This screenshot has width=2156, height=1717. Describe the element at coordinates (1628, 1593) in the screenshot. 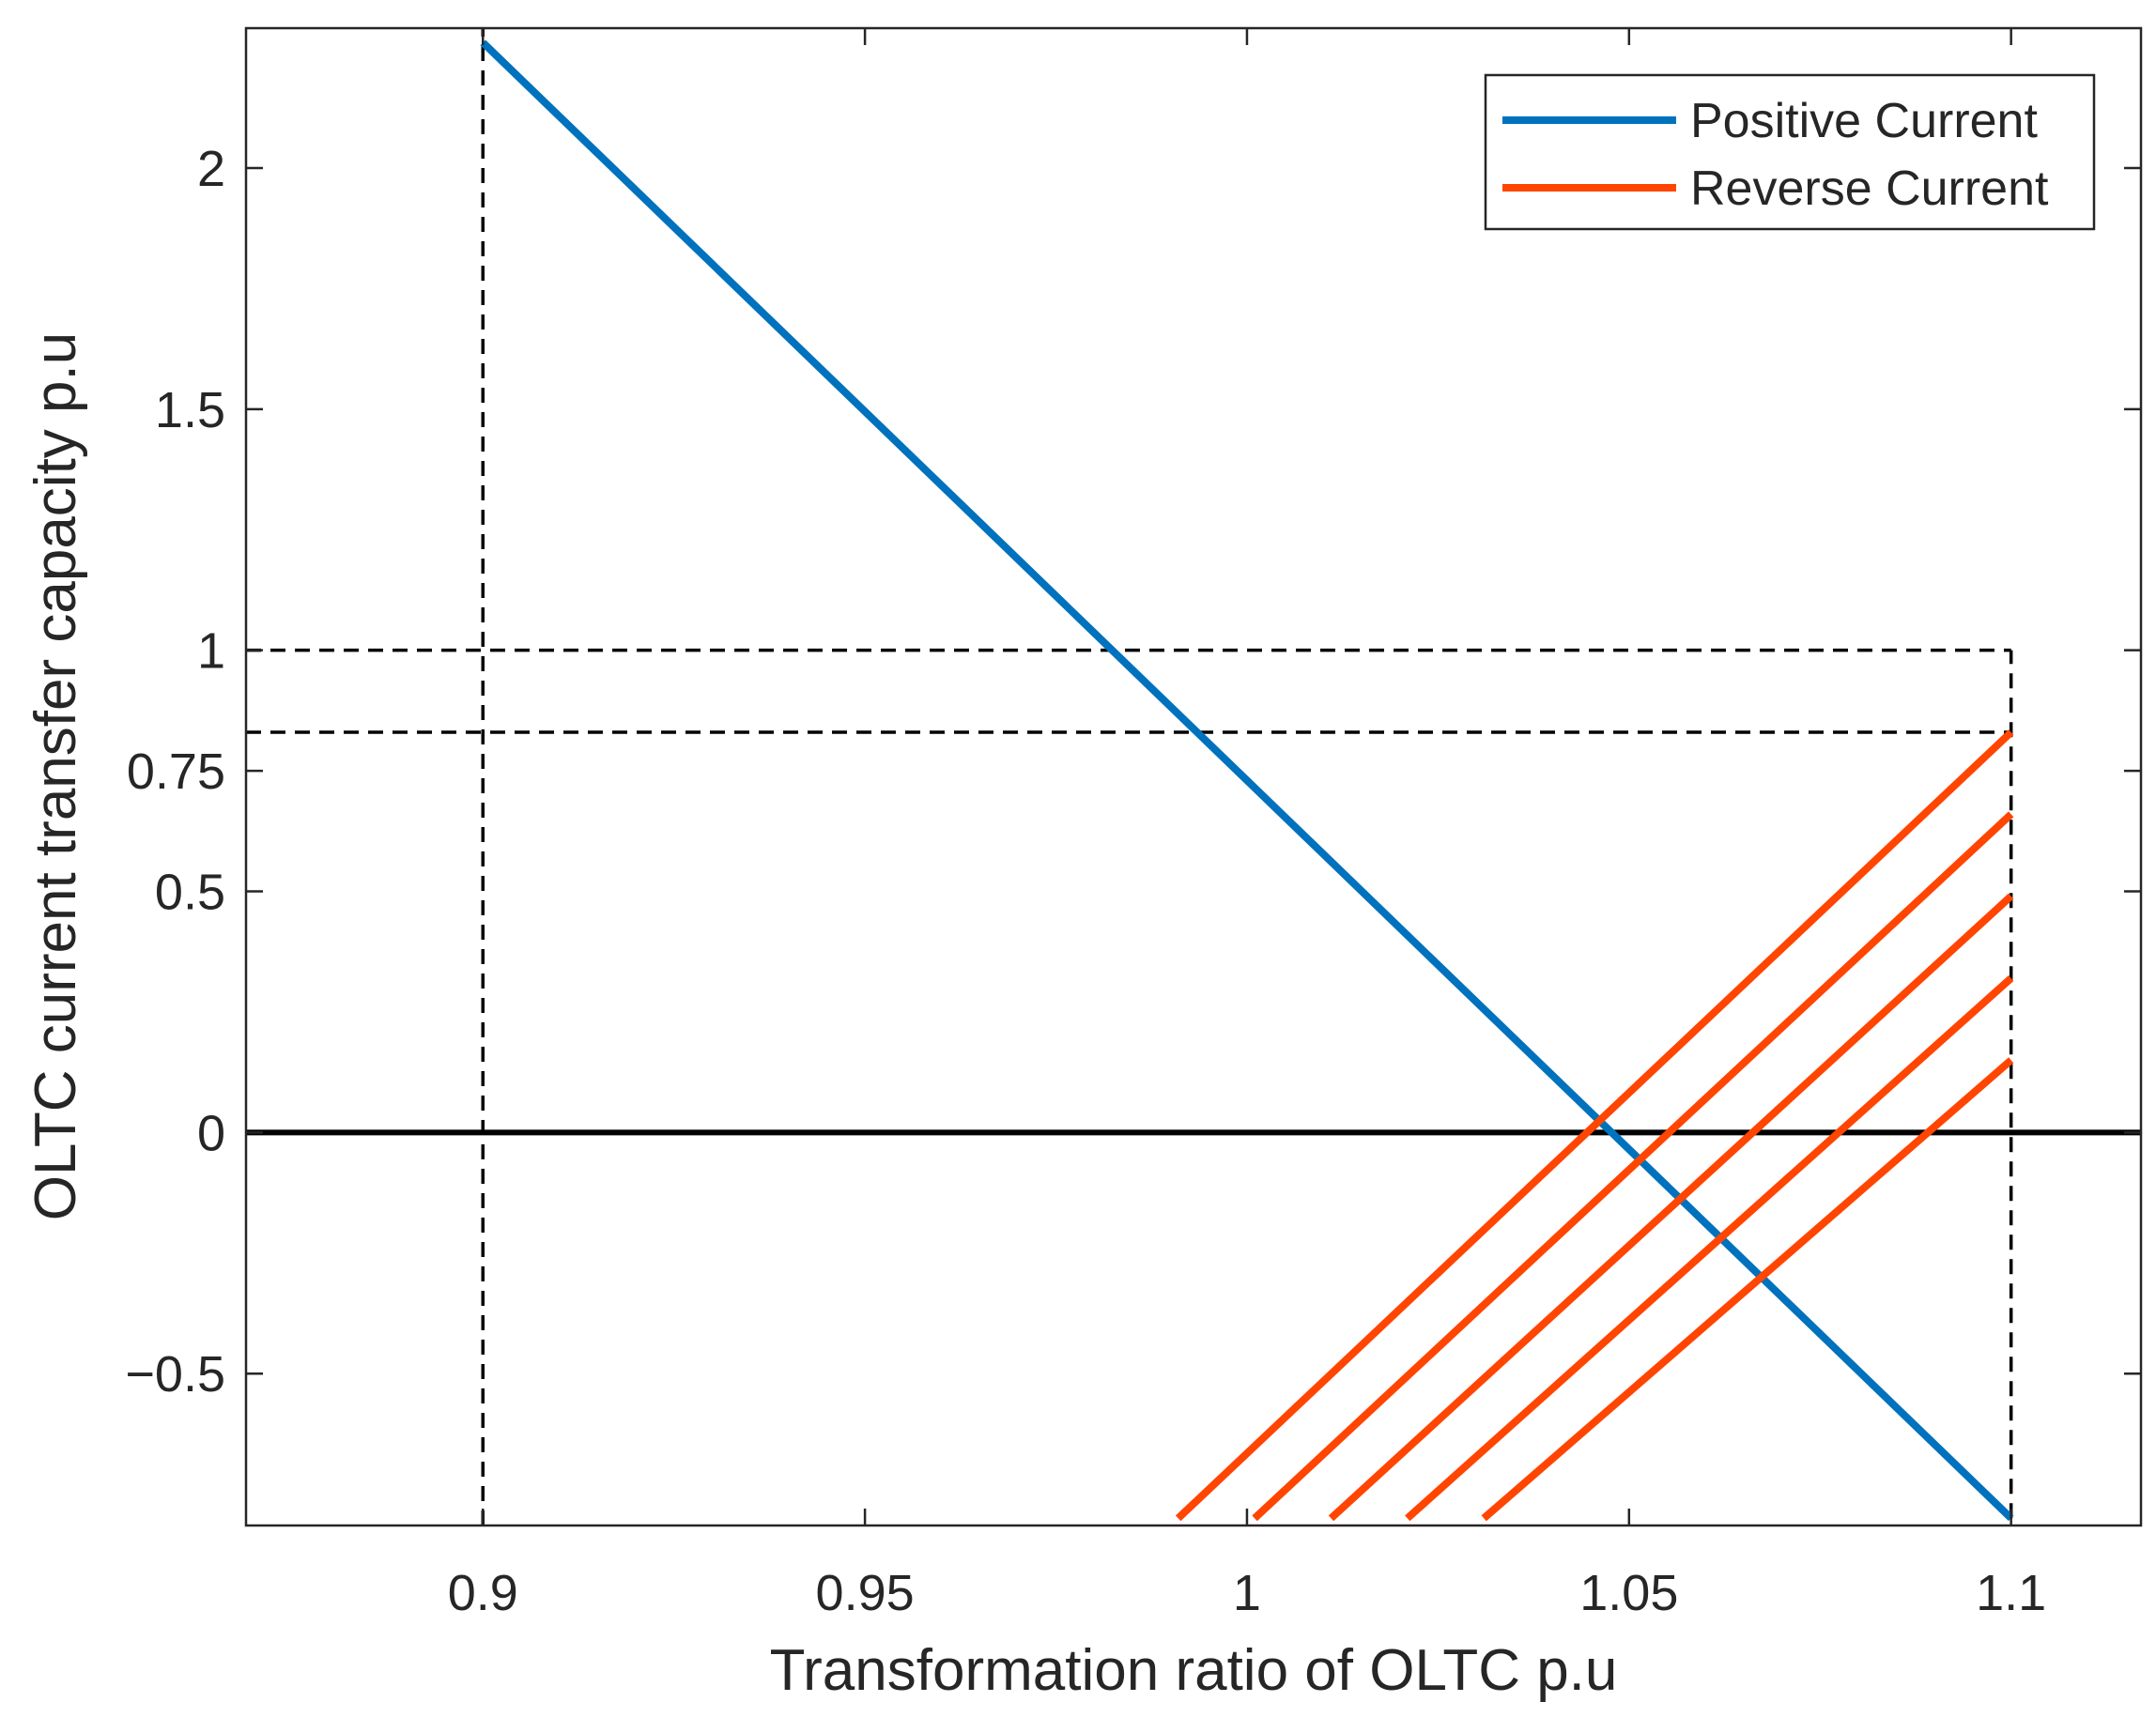

I see `x-tick-label: 1.05` at that location.